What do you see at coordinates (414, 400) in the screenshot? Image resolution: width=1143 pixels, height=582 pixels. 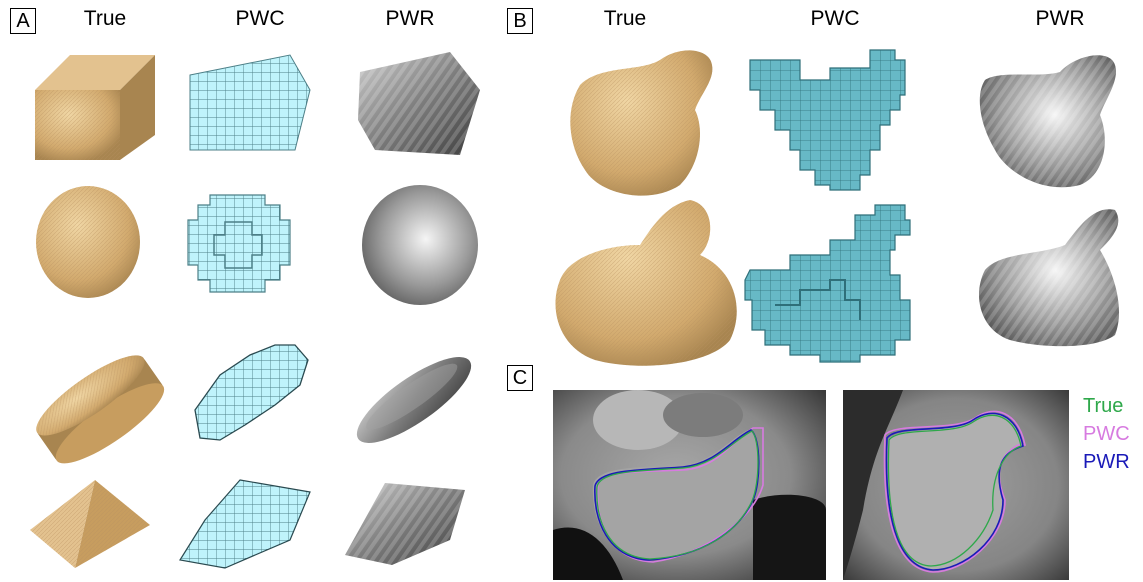 I see `a-pwr-disk` at bounding box center [414, 400].